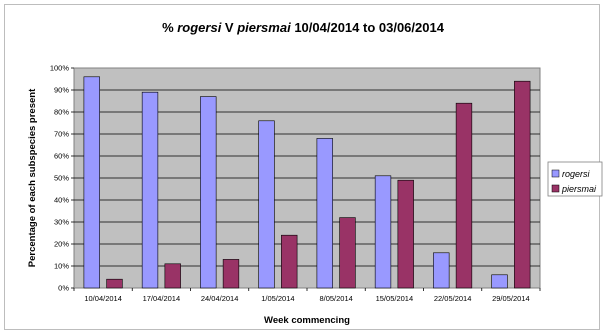 The image size is (606, 336). What do you see at coordinates (61, 112) in the screenshot?
I see `y-tick-label: 80%` at bounding box center [61, 112].